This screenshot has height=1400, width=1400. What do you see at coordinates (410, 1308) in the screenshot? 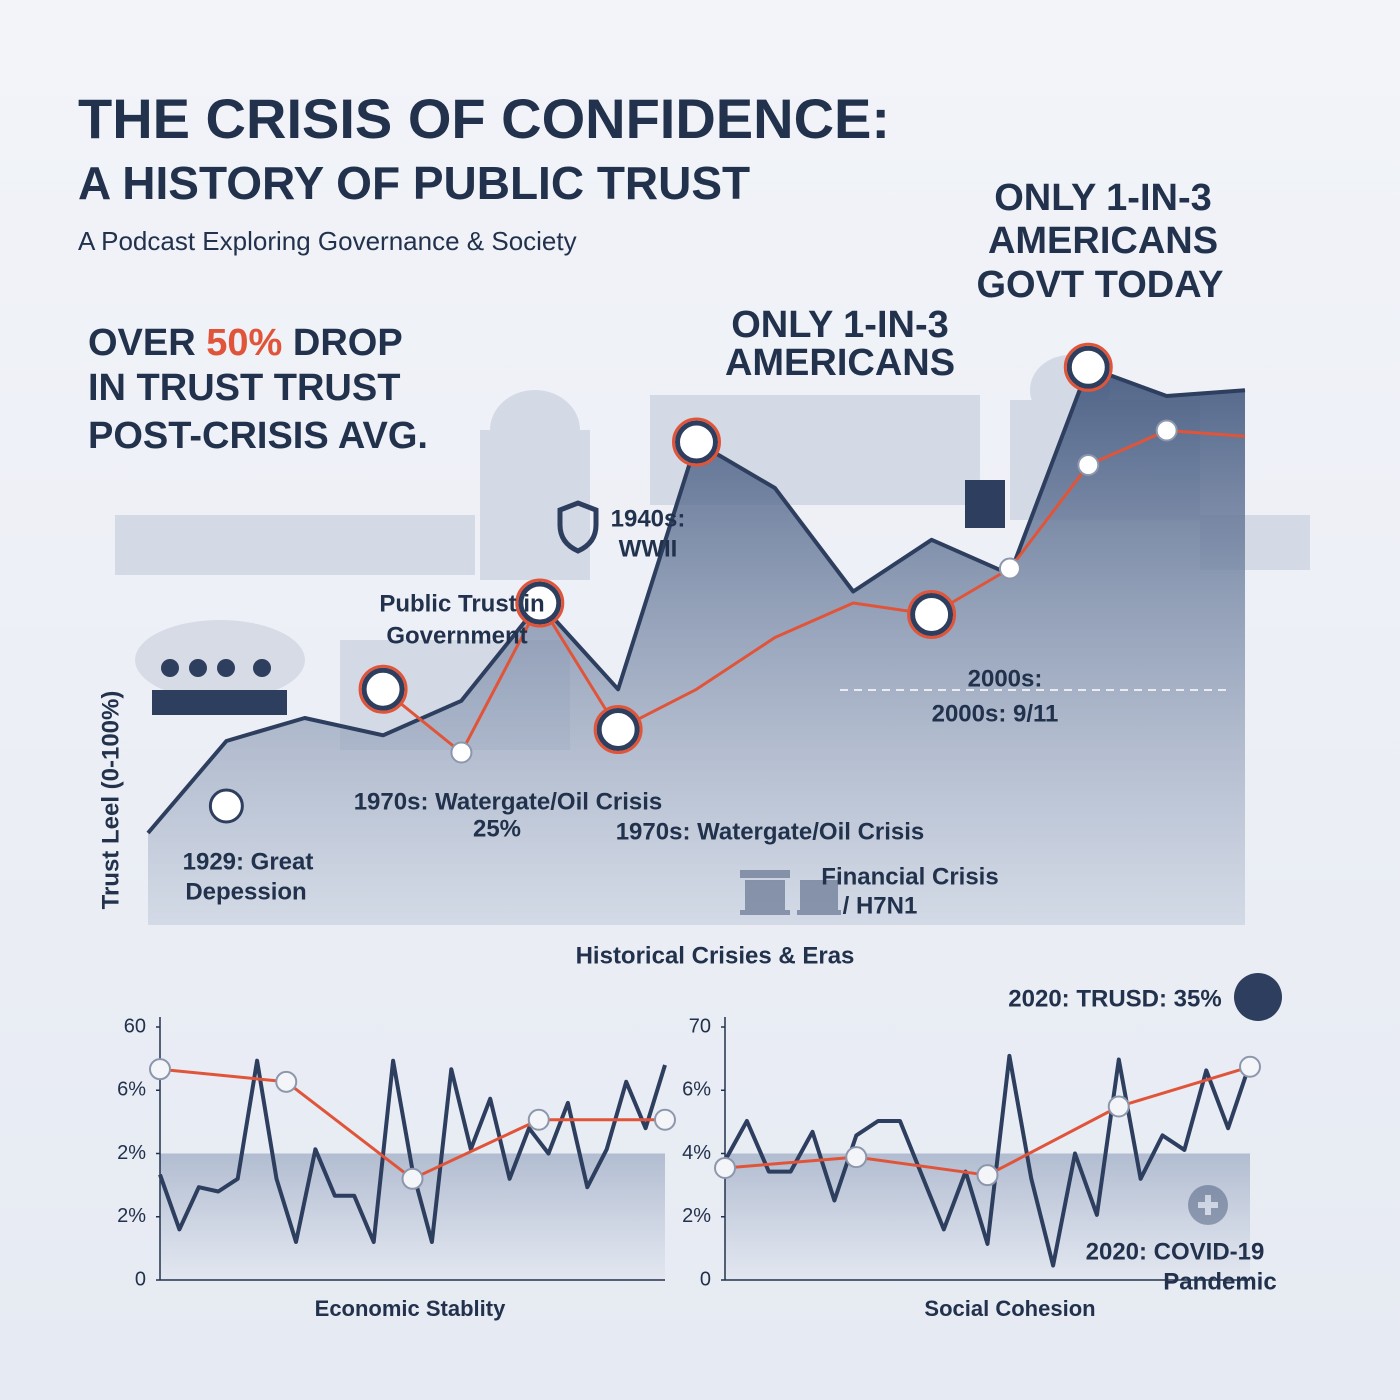
I see `x-axis-label: Economic Stablity` at bounding box center [410, 1308].